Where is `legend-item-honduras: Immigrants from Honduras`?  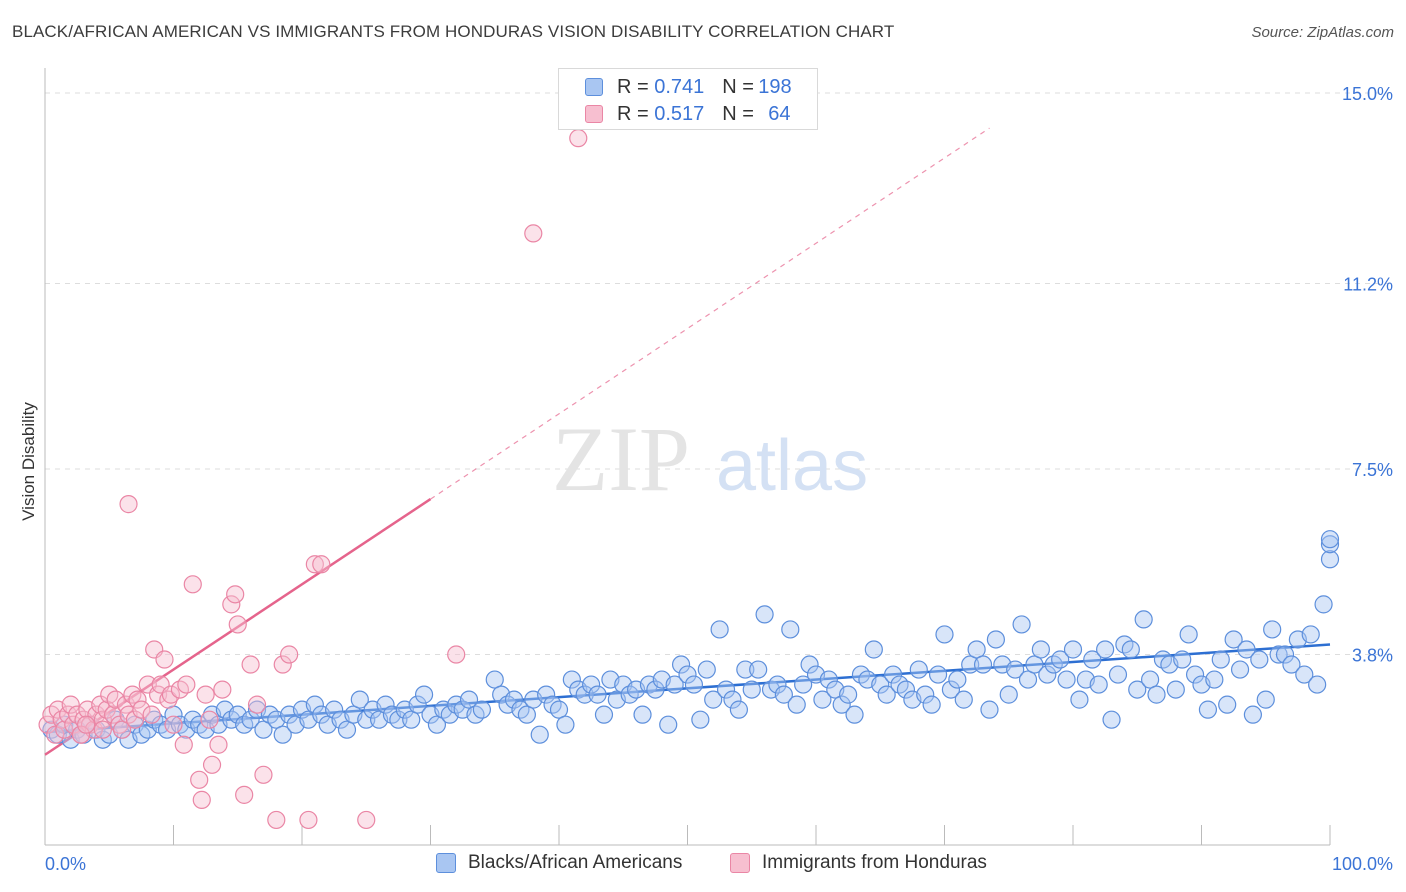 legend-item-honduras: Immigrants from Honduras is located at coordinates (858, 863).